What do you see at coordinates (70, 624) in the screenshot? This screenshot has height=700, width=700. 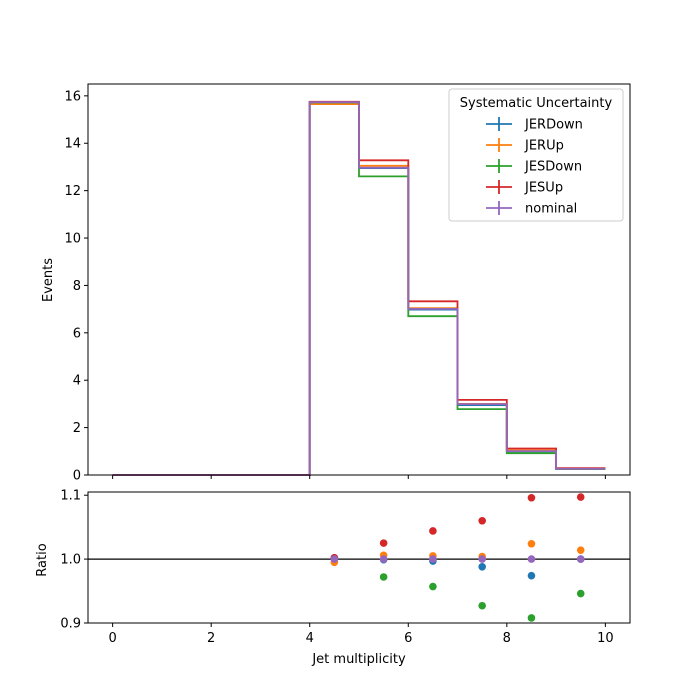 I see `ratio-y-tick-label: 0.9` at bounding box center [70, 624].